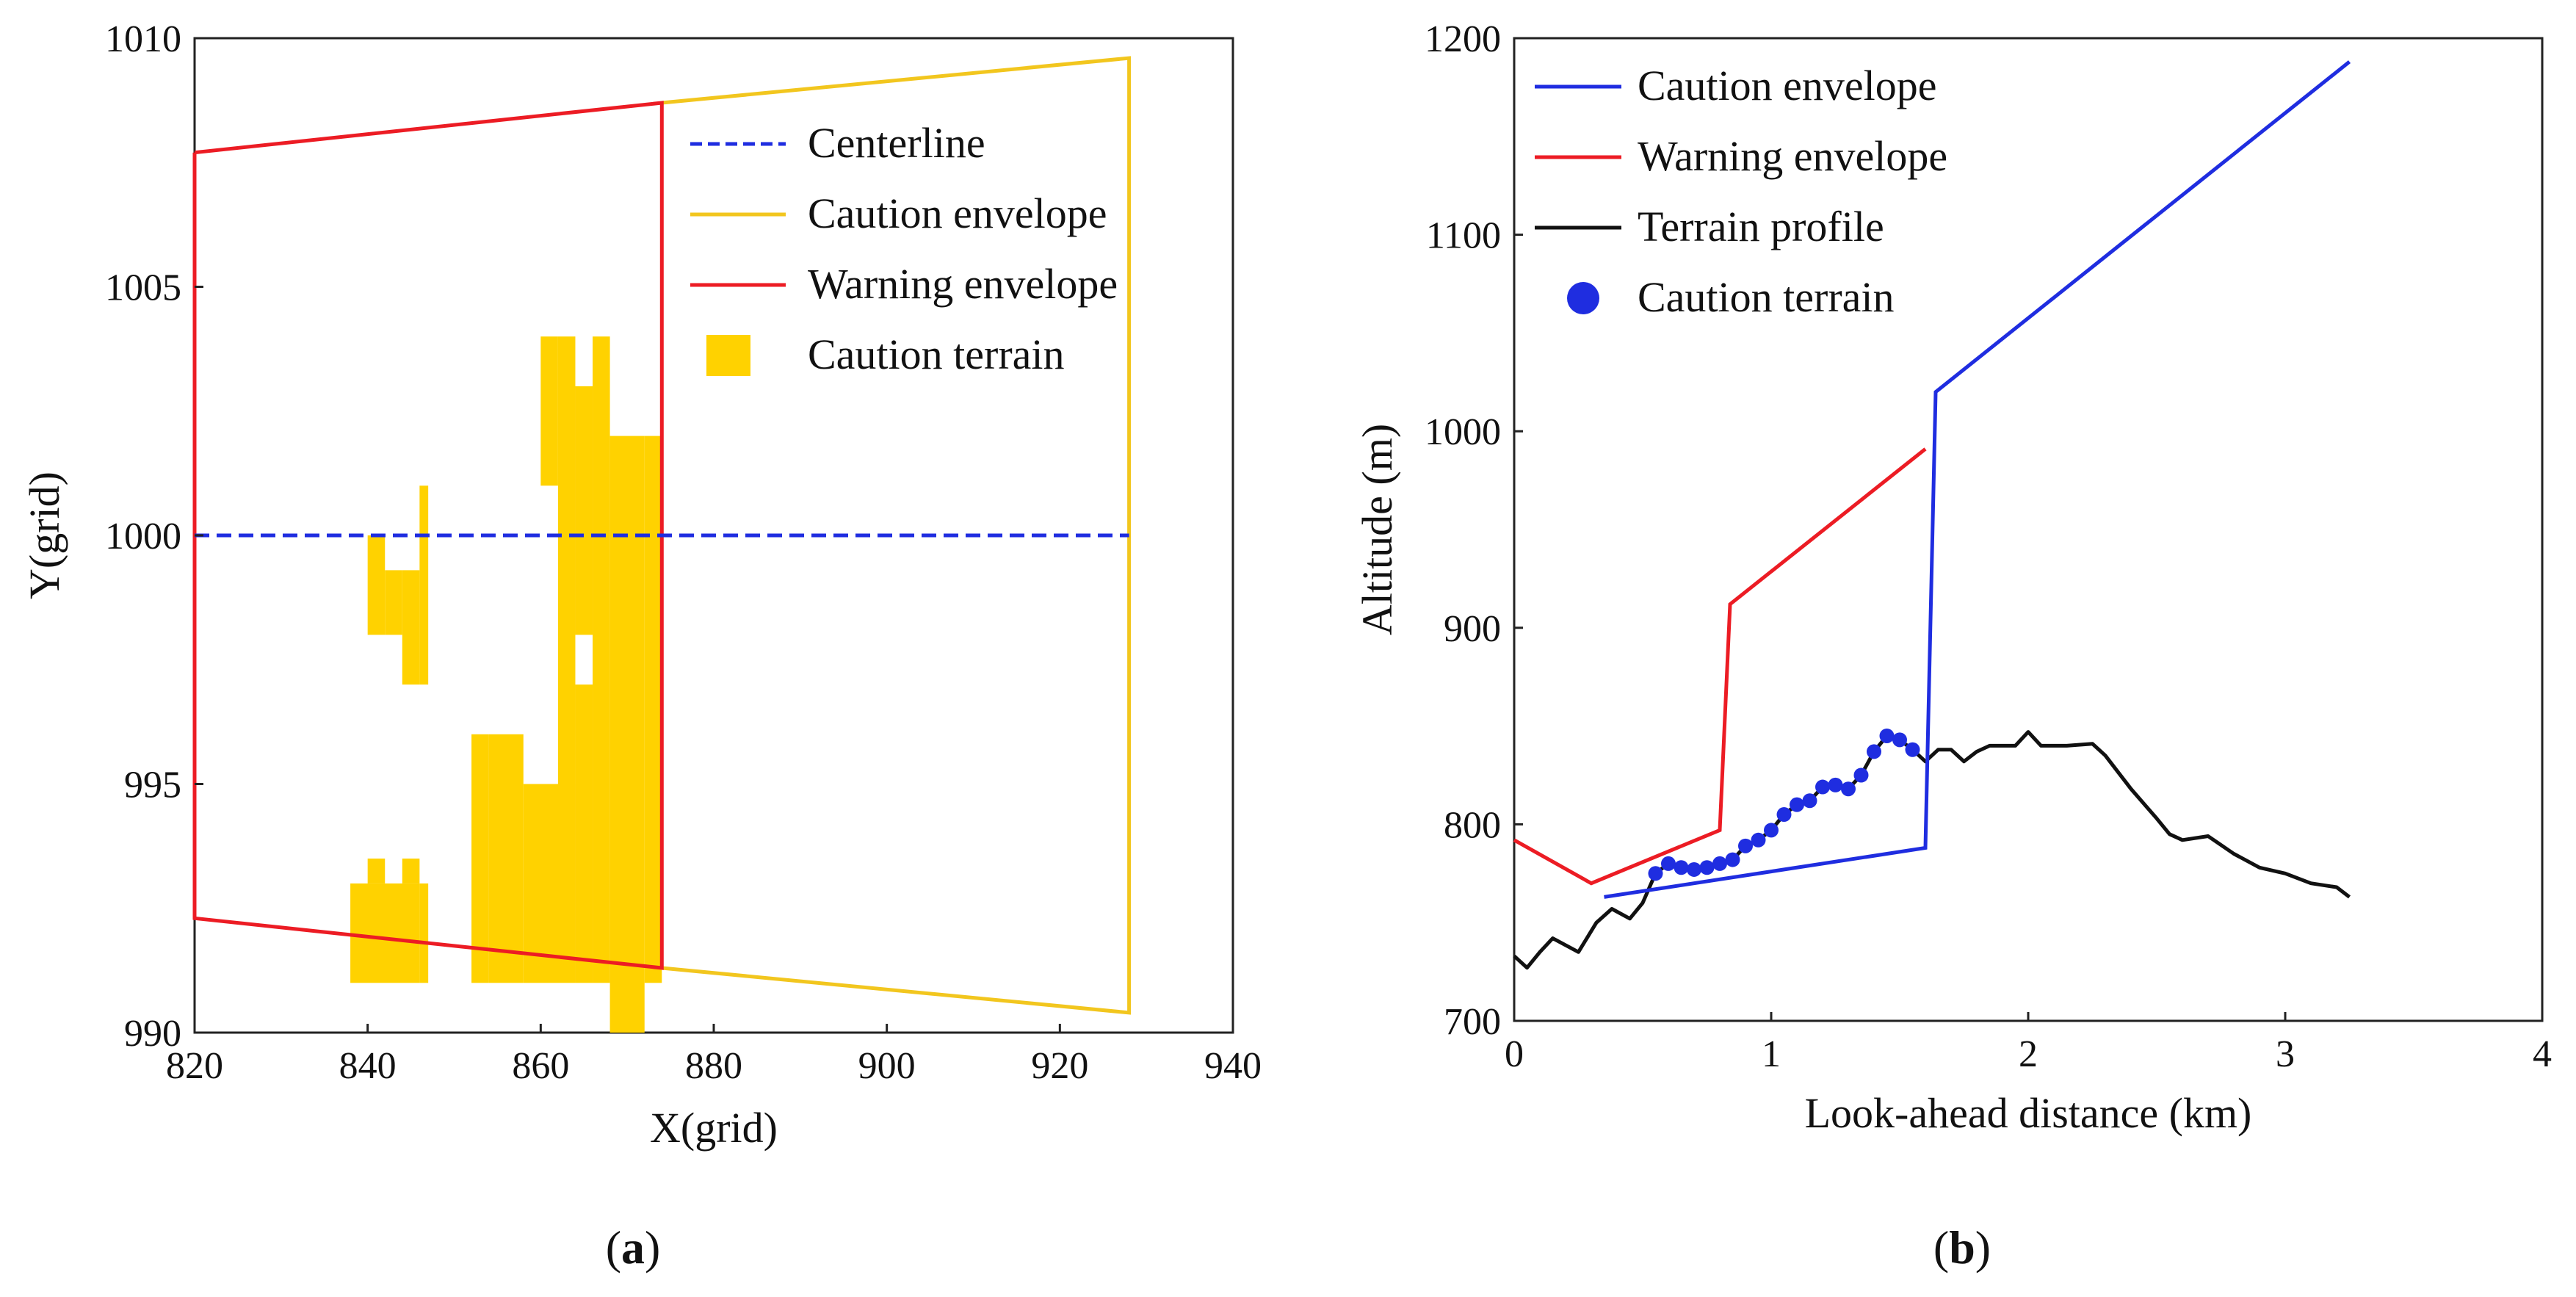  I want to click on chart-b-ytick-label: 1200, so click(1463, 39).